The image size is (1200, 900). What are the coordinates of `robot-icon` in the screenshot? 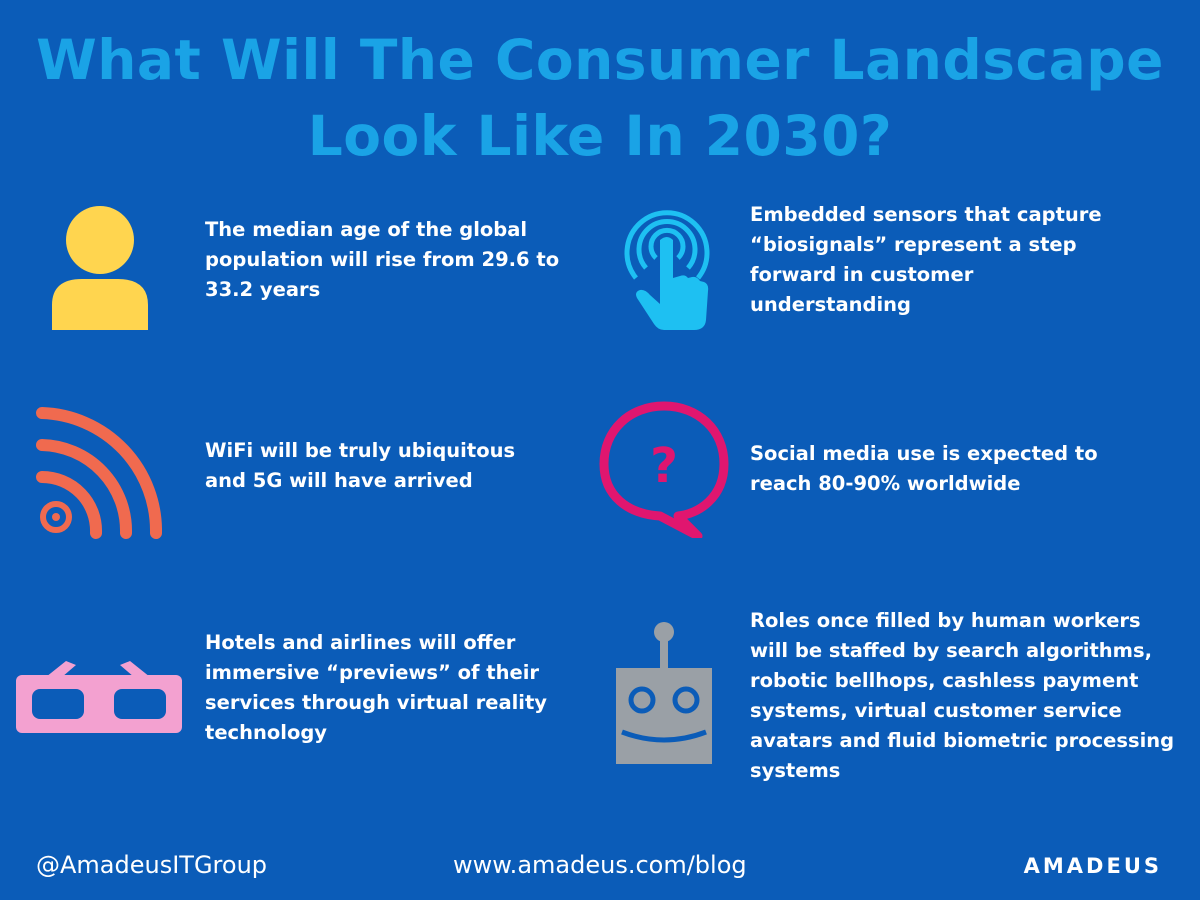 It's located at (664, 692).